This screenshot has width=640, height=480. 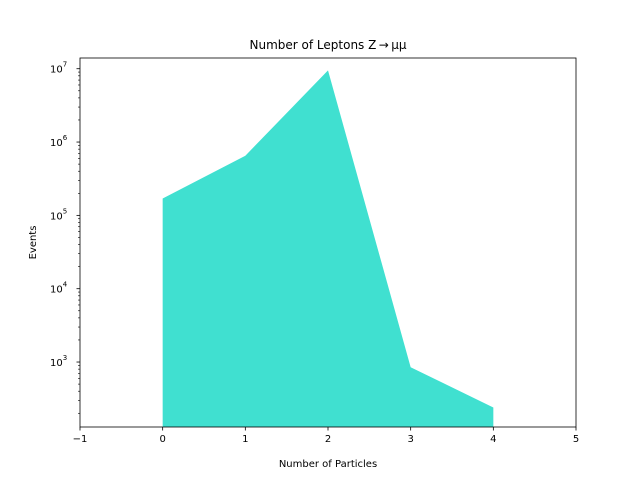 I want to click on y-tick-label: 10⁶, so click(x=59, y=141).